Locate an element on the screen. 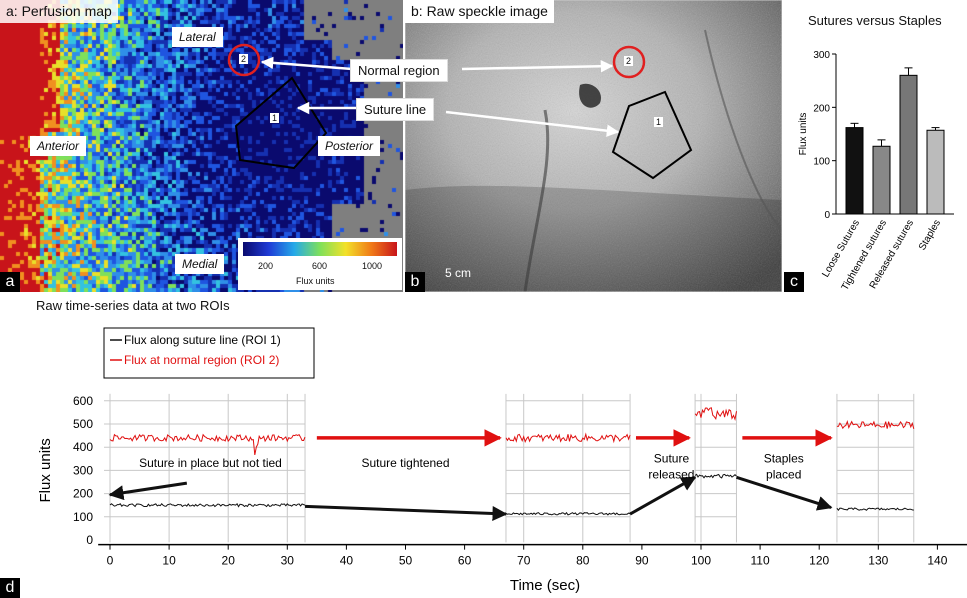 This screenshot has width=967, height=598. colorbar-tick-1000: 1000 is located at coordinates (372, 266).